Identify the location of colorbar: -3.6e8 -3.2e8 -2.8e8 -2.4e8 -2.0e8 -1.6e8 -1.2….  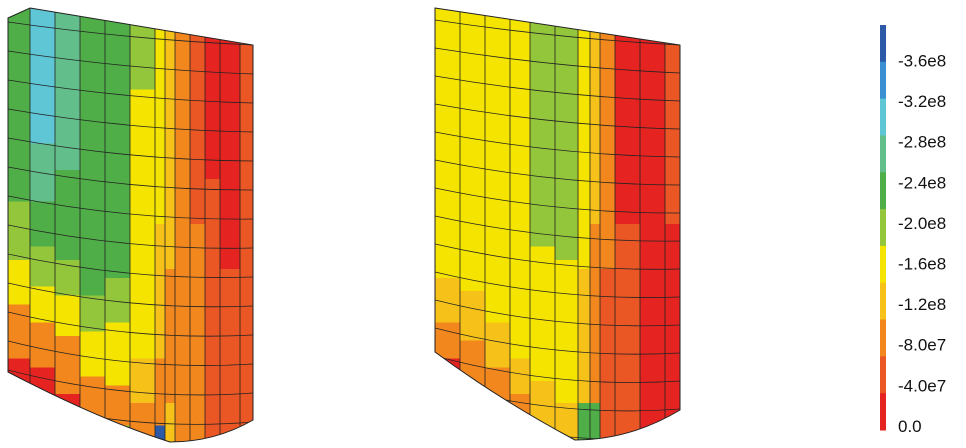
(913, 230).